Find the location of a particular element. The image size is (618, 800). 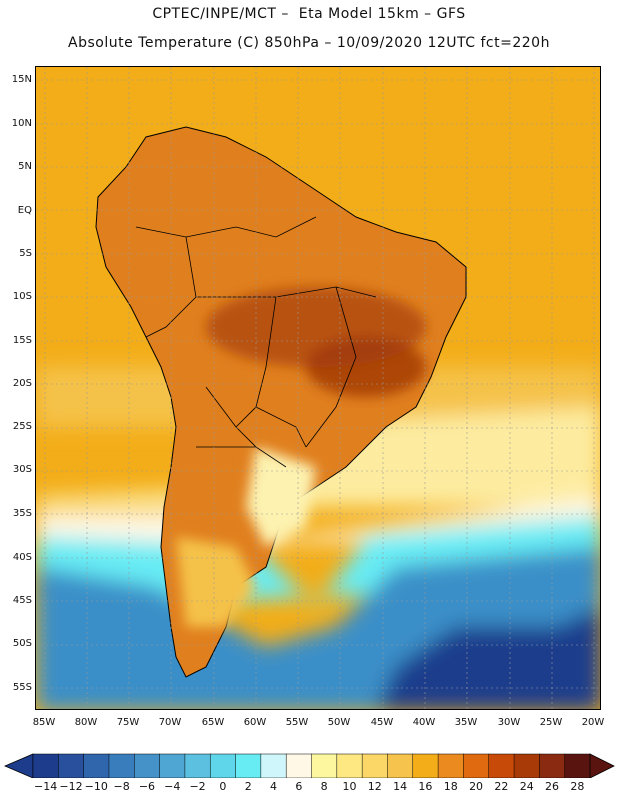

map-title: CPTEC/INPE/MCT – Eta Model 15km – GFS is located at coordinates (309, 14).